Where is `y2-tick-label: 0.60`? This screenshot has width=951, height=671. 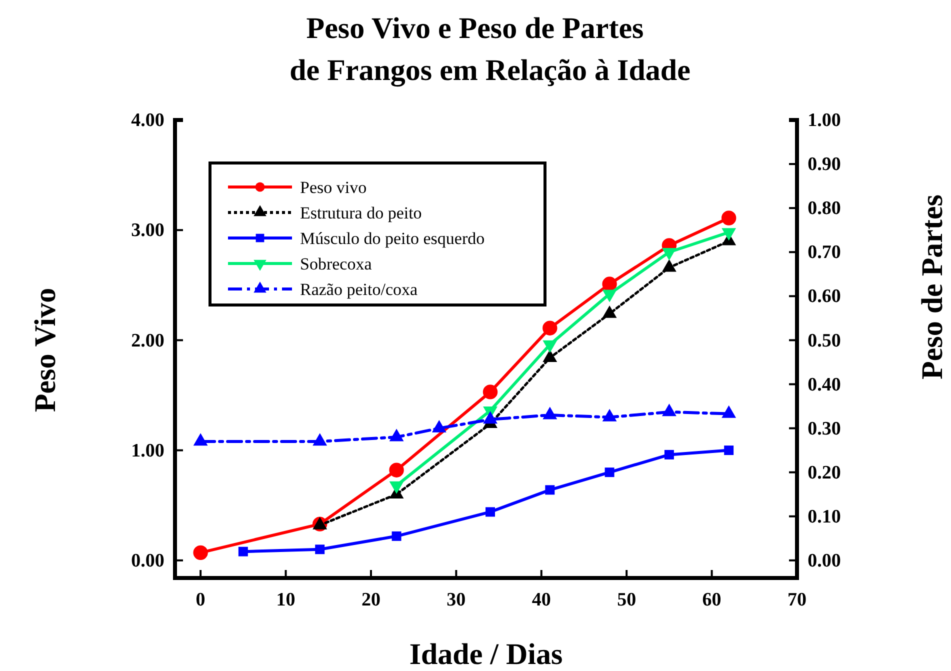
y2-tick-label: 0.60 is located at coordinates (824, 297).